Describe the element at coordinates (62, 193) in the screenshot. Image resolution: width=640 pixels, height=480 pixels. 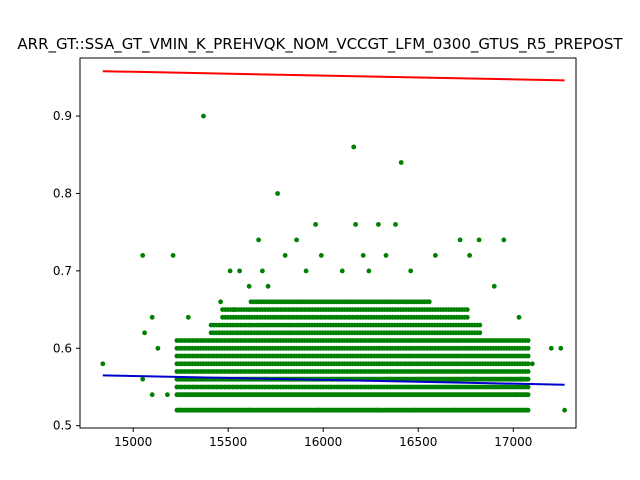
I see `y-tick-label: 0.8` at that location.